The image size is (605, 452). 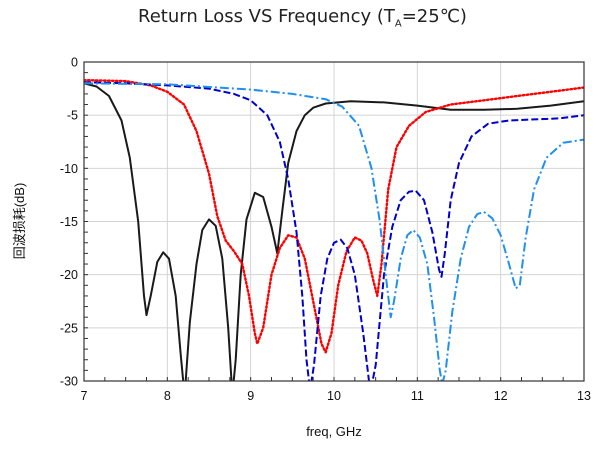 What do you see at coordinates (302, 18) in the screenshot?
I see `chart-title: Return Loss VS Frequency (TA=25℃)` at bounding box center [302, 18].